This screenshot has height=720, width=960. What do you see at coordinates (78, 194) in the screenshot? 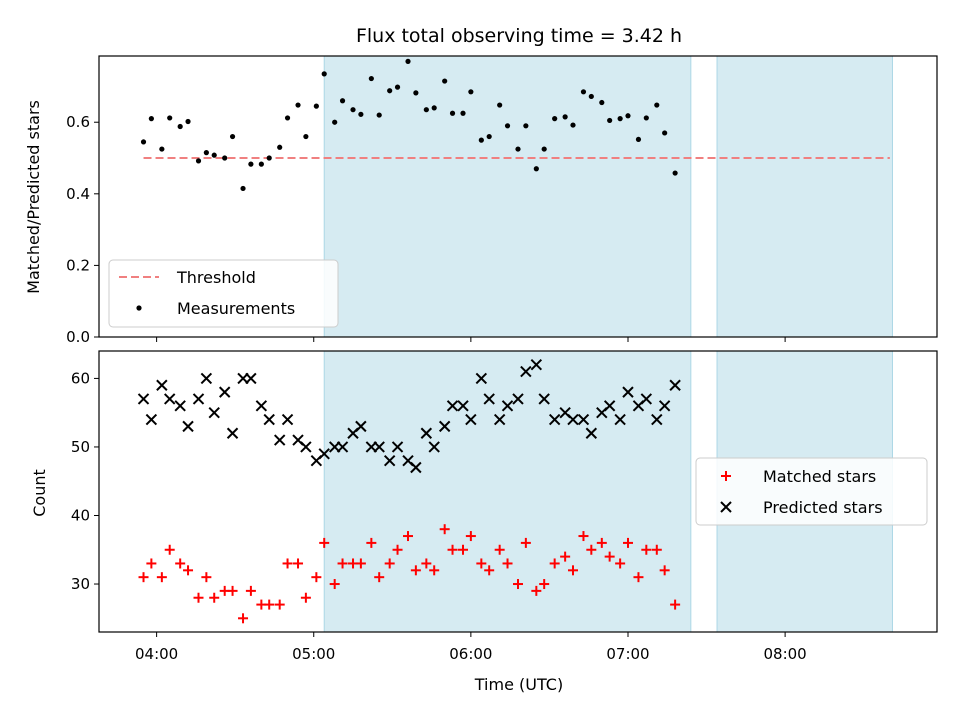
I see `top-y-tick-label: 0.4` at bounding box center [78, 194].